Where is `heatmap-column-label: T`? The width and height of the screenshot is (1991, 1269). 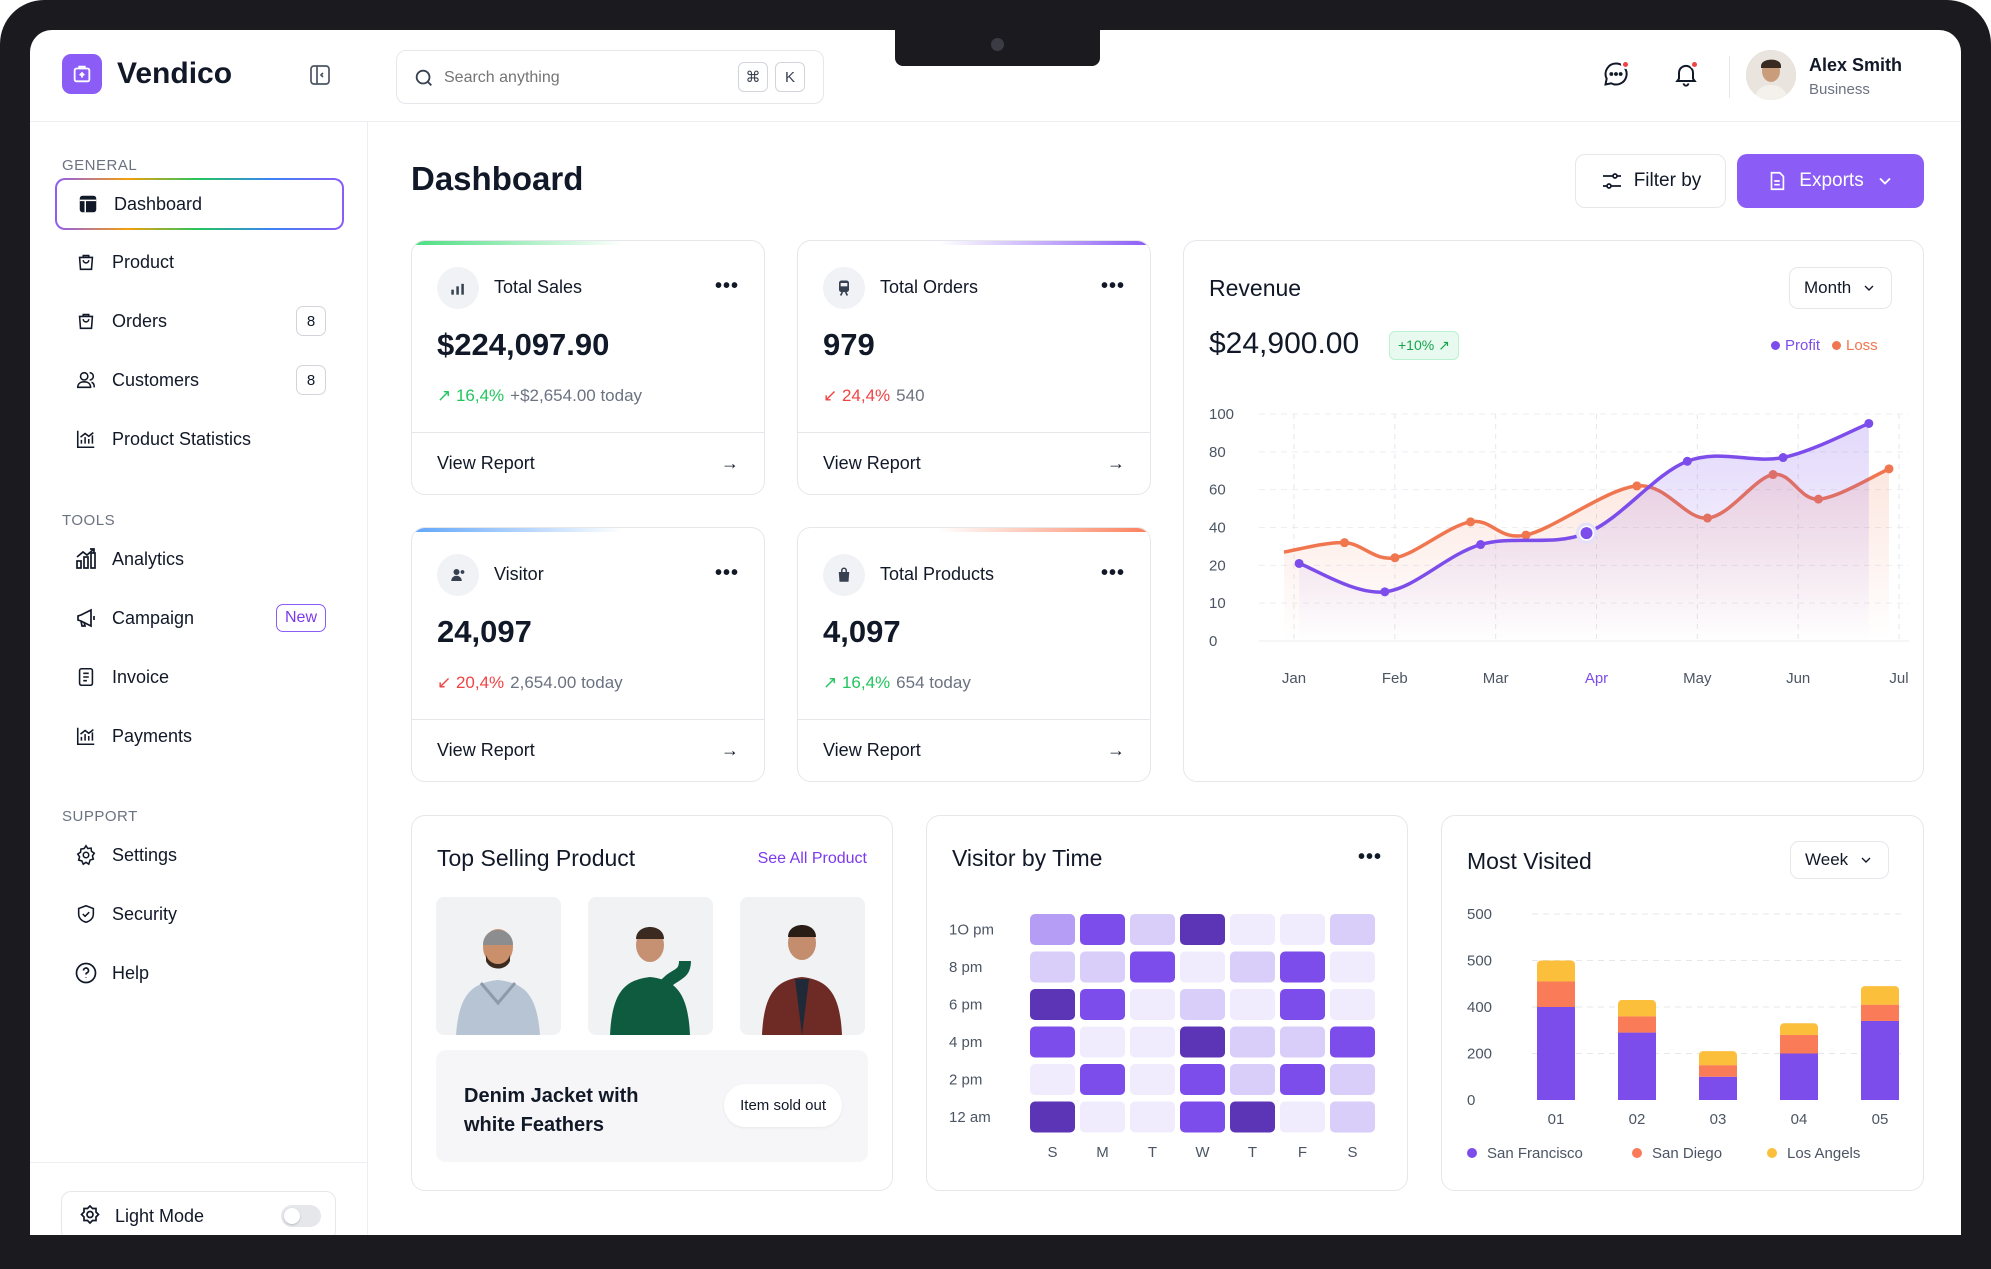
heatmap-column-label: T is located at coordinates (1152, 1152).